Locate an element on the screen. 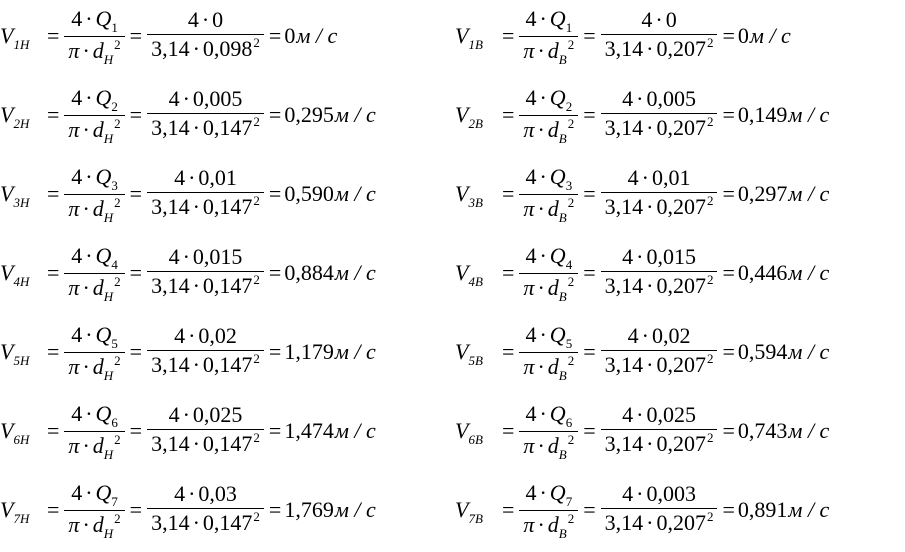  value-numerator: 4 · 0,03 is located at coordinates (205, 495).